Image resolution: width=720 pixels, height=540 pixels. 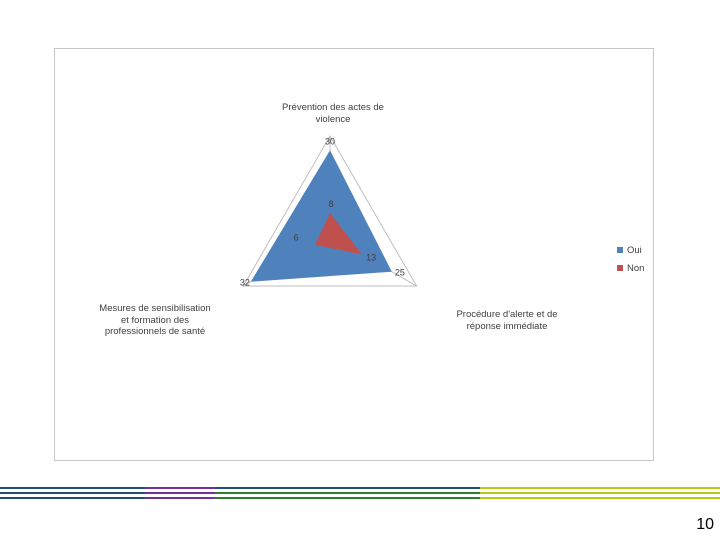 I want to click on legend-item-non: Non, so click(x=630, y=268).